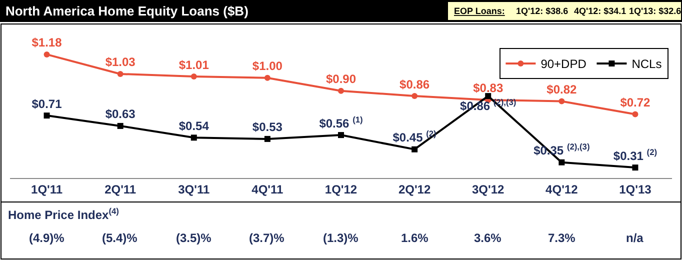 This screenshot has height=260, width=682. Describe the element at coordinates (194, 125) in the screenshot. I see `data-label: $0.54` at that location.